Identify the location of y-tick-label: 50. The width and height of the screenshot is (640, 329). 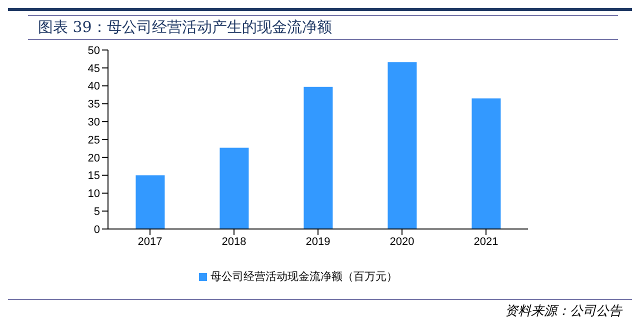
(94, 50).